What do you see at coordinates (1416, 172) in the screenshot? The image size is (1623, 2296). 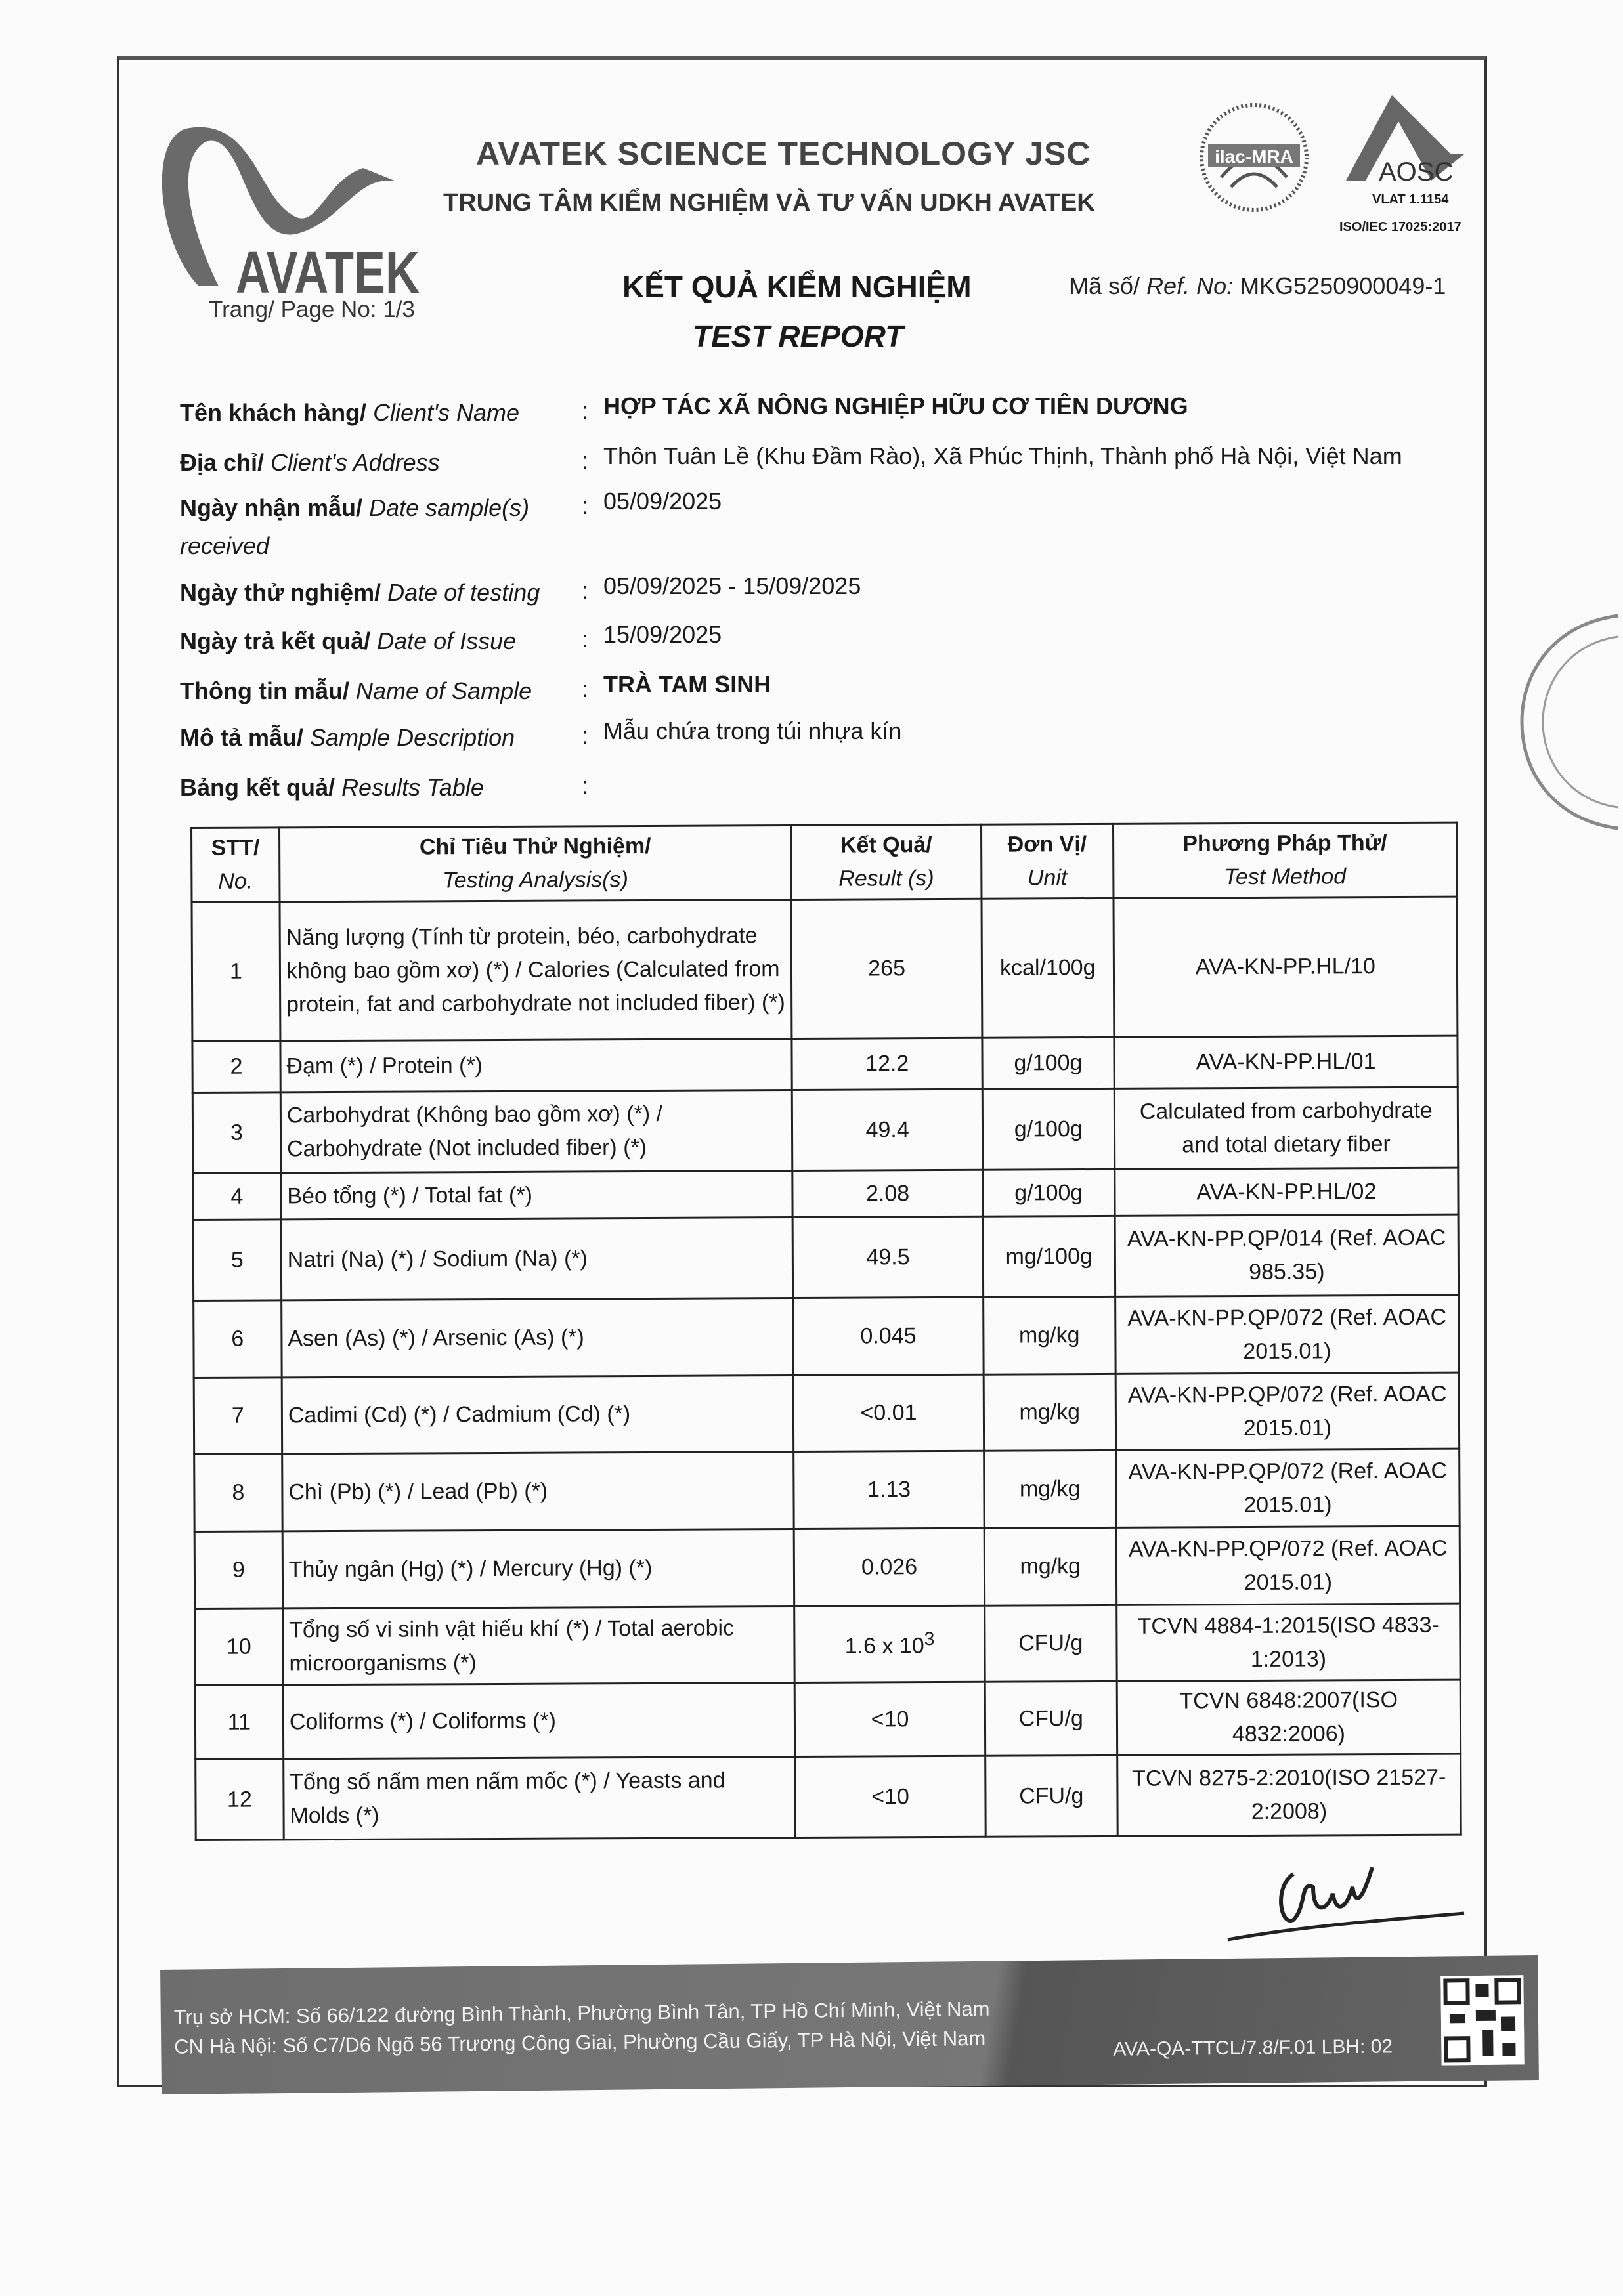 I see `svg-text: AOSC` at bounding box center [1416, 172].